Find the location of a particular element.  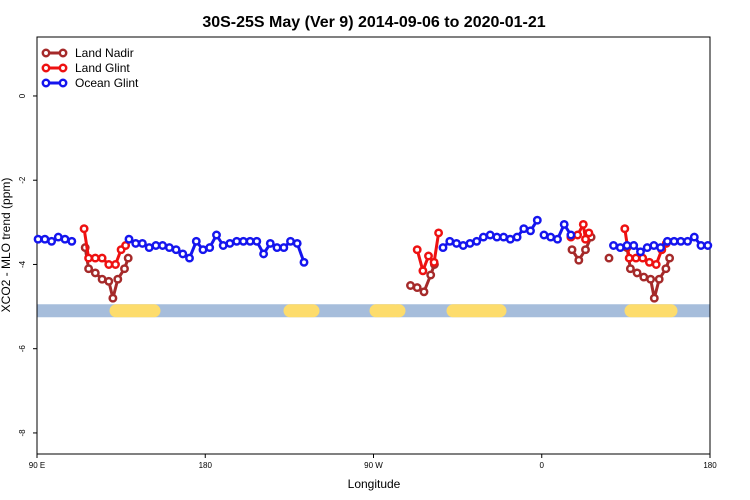

x-tick-label: 90 E is located at coordinates (37, 465).